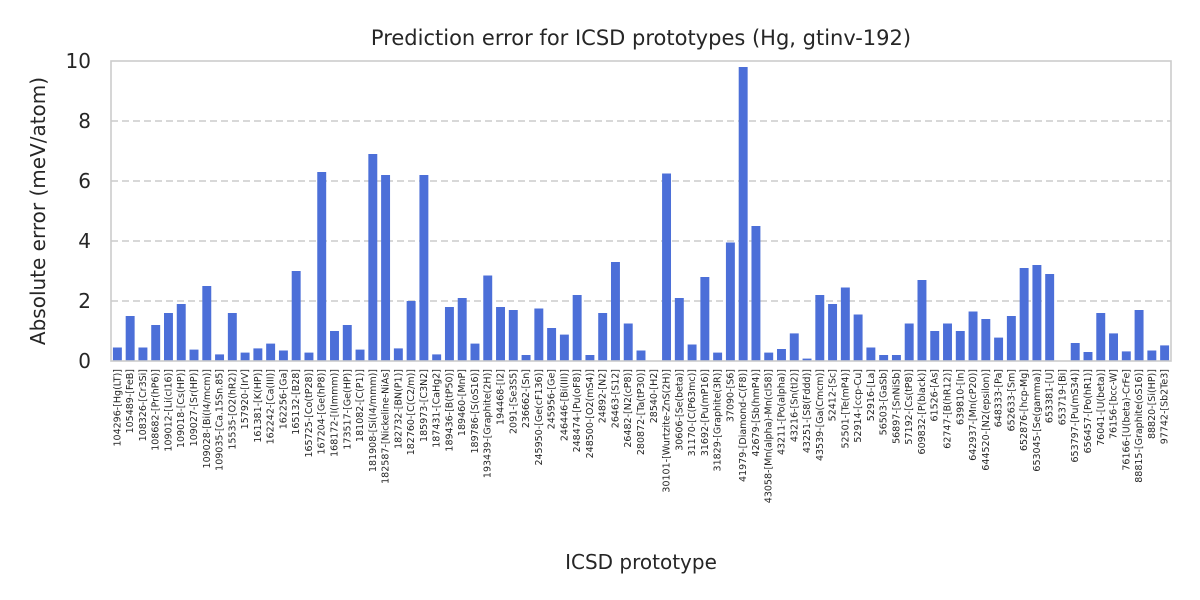 The image size is (1200, 600). What do you see at coordinates (986, 420) in the screenshot?
I see `x-tick-label: 644520-[N2(epsilon)]` at bounding box center [986, 420].